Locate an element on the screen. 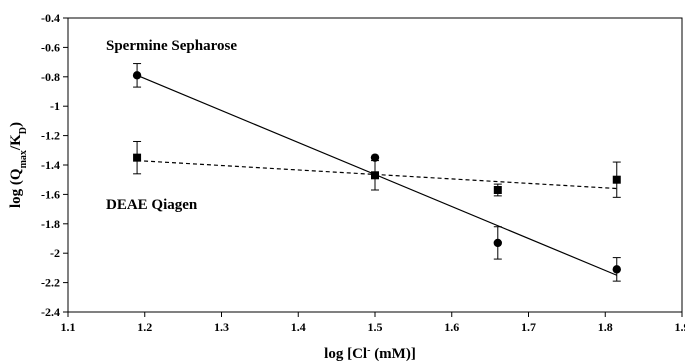 The height and width of the screenshot is (363, 685). y-axis-title-sub1: max is located at coordinates (23, 159).